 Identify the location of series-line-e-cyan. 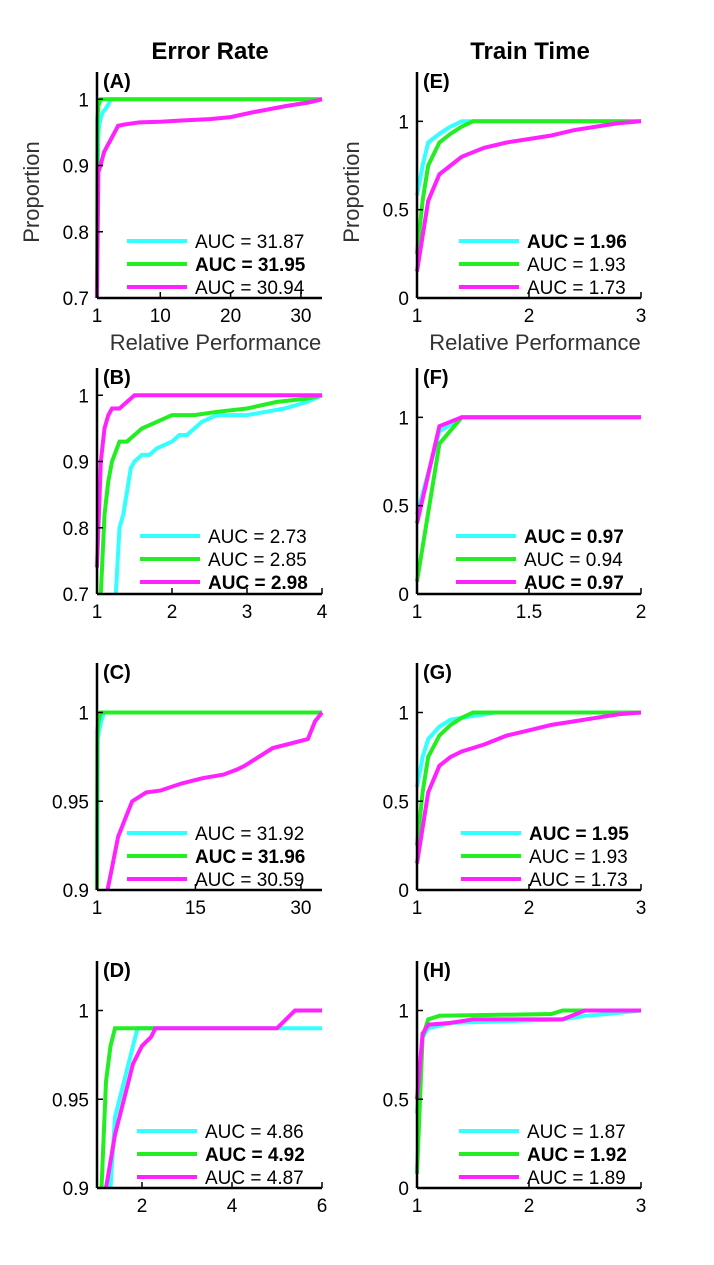
(528, 157).